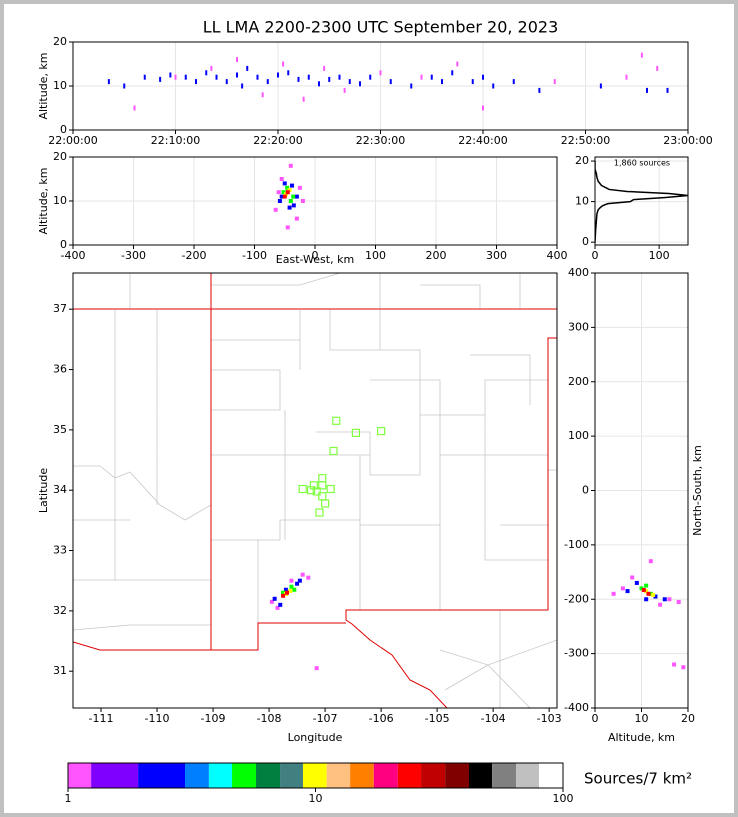  I want to click on y-tick-label: 400, so click(578, 272).